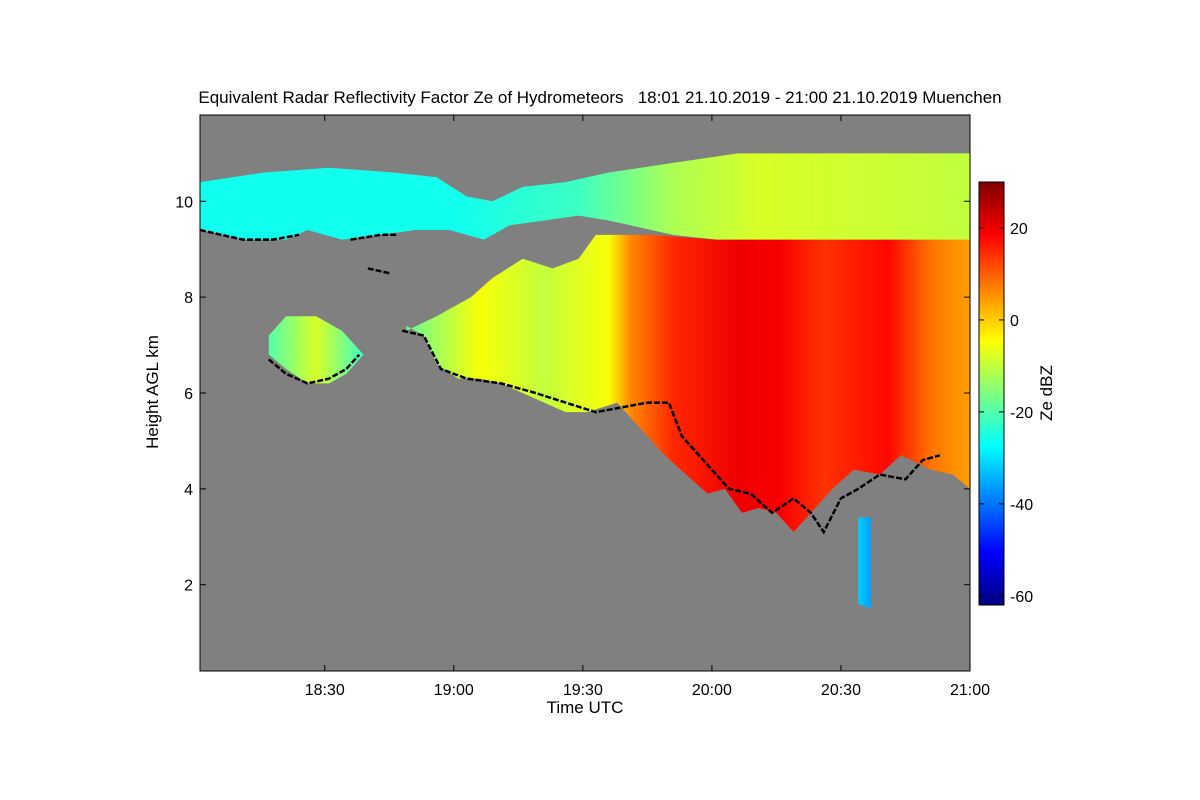 This screenshot has height=800, width=1200. Describe the element at coordinates (1021, 413) in the screenshot. I see `colorbar-tick-label: -20` at that location.